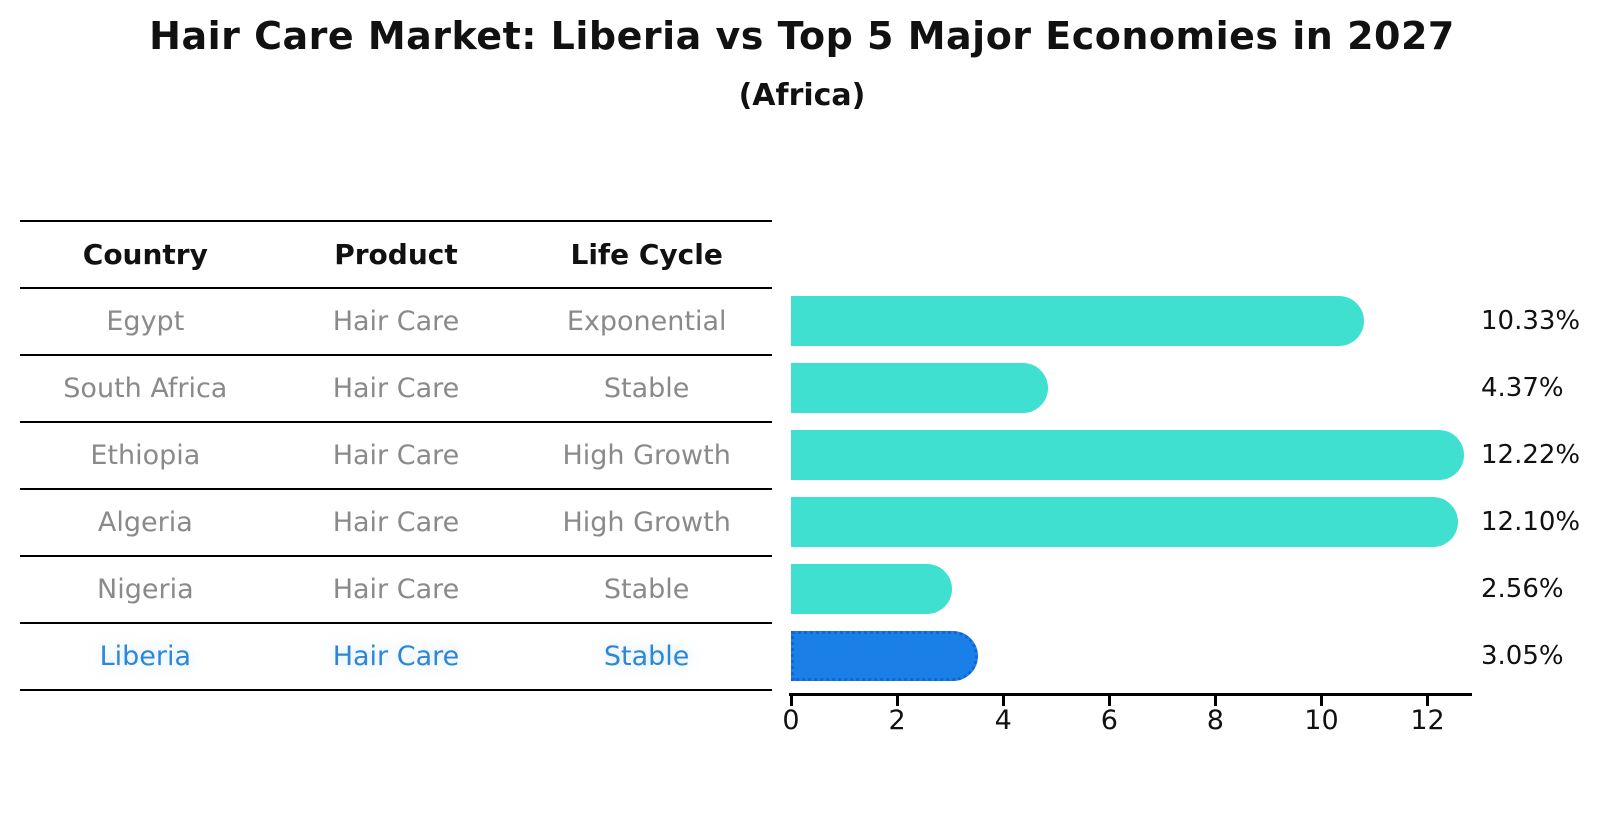 This screenshot has width=1604, height=823. Describe the element at coordinates (145, 589) in the screenshot. I see `cell-country: Nigeria` at that location.